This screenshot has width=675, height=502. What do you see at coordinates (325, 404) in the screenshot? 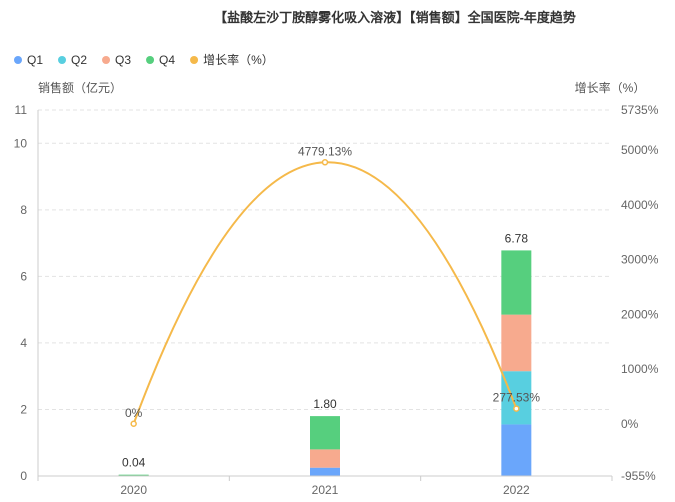
I see `bar-total-label: 1.80` at bounding box center [325, 404].